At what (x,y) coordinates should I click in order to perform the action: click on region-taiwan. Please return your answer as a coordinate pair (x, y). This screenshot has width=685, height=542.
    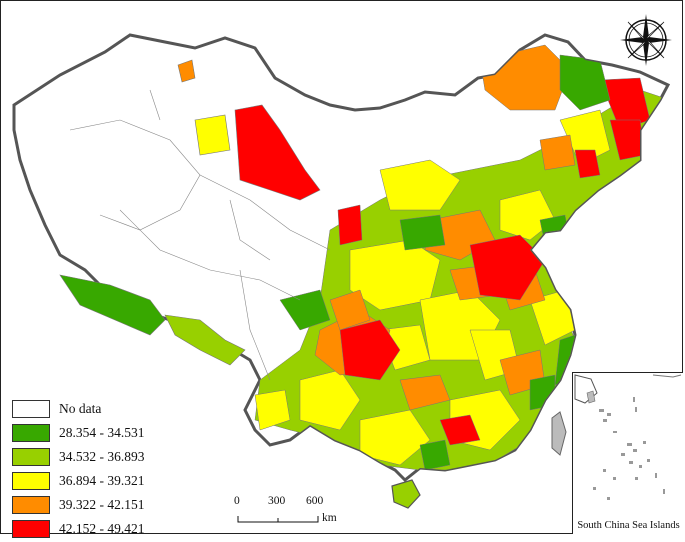
    Looking at the image, I should click on (559, 433).